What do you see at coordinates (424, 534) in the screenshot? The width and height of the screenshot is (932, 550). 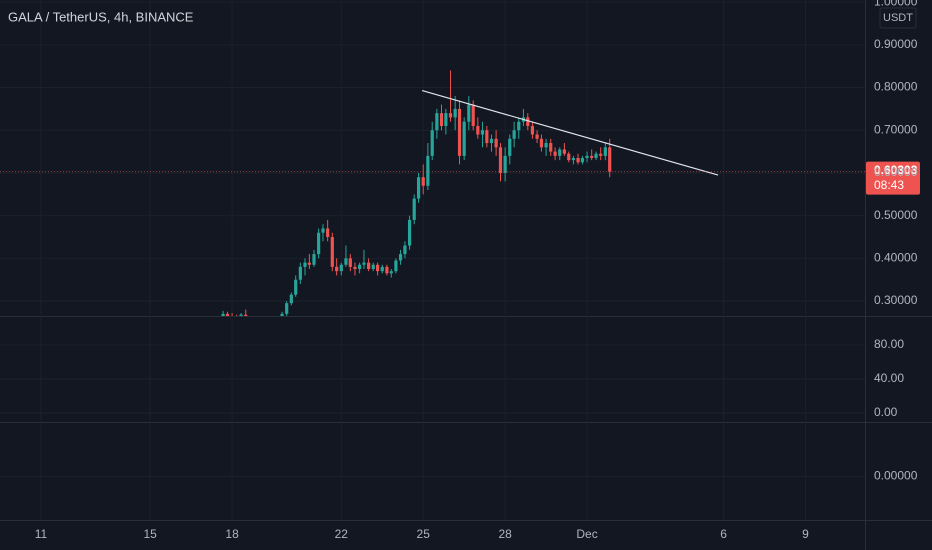 I see `x-tick-label: 25` at bounding box center [424, 534].